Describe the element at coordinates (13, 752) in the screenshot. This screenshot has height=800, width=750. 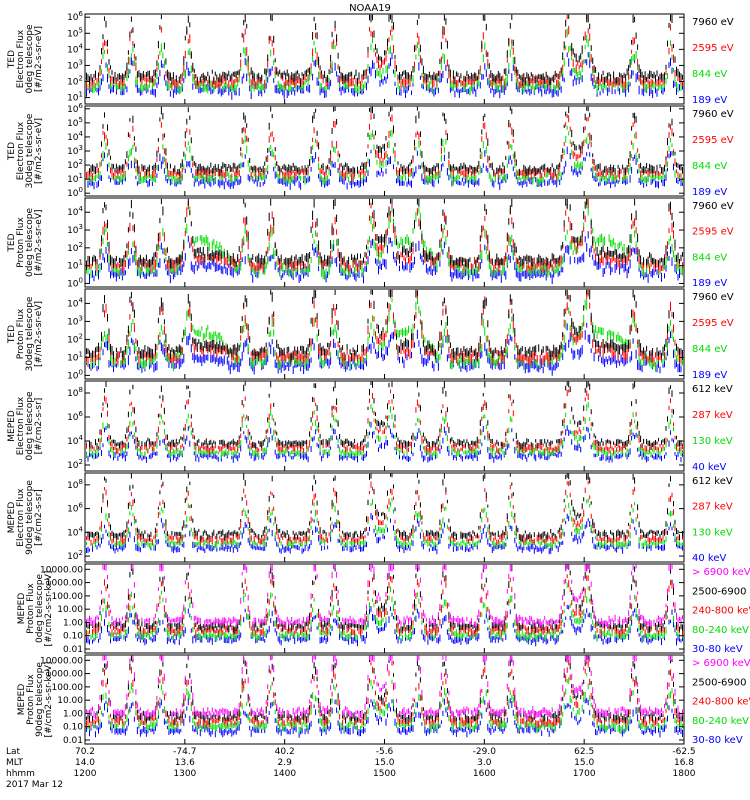
I see `x-row-label: Lat` at that location.